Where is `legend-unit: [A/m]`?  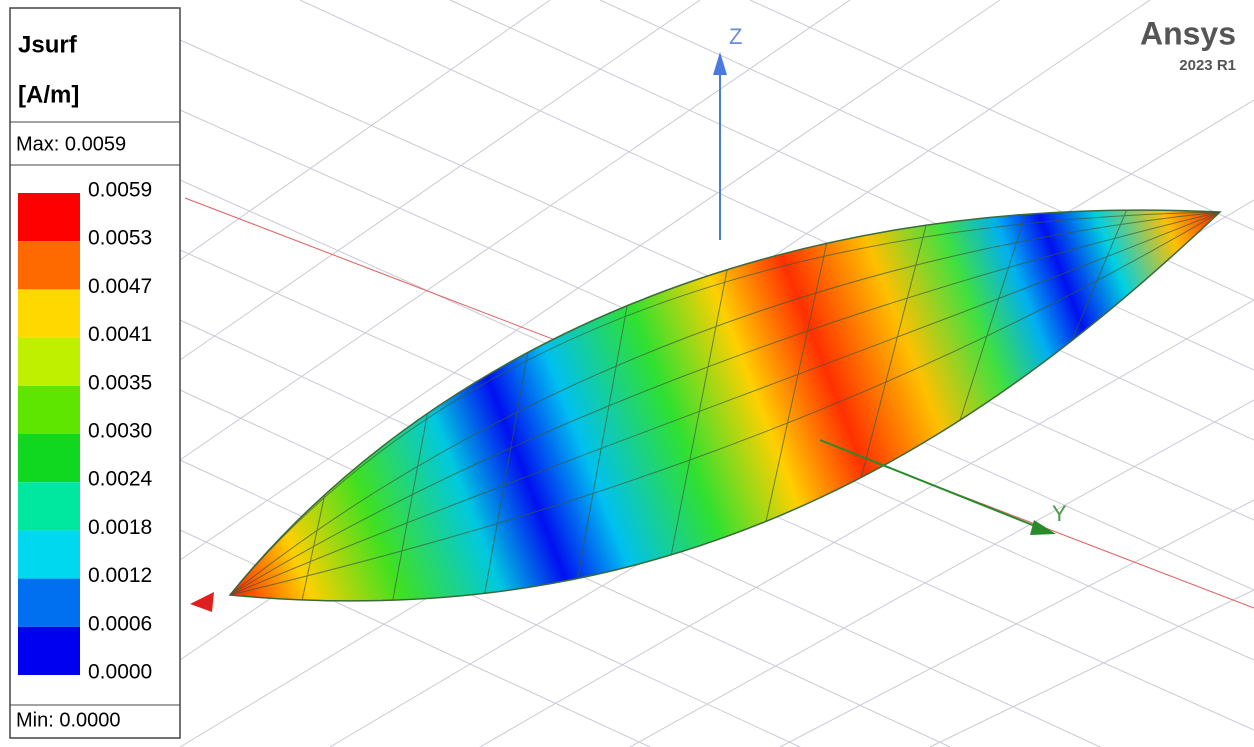 legend-unit: [A/m] is located at coordinates (48, 94).